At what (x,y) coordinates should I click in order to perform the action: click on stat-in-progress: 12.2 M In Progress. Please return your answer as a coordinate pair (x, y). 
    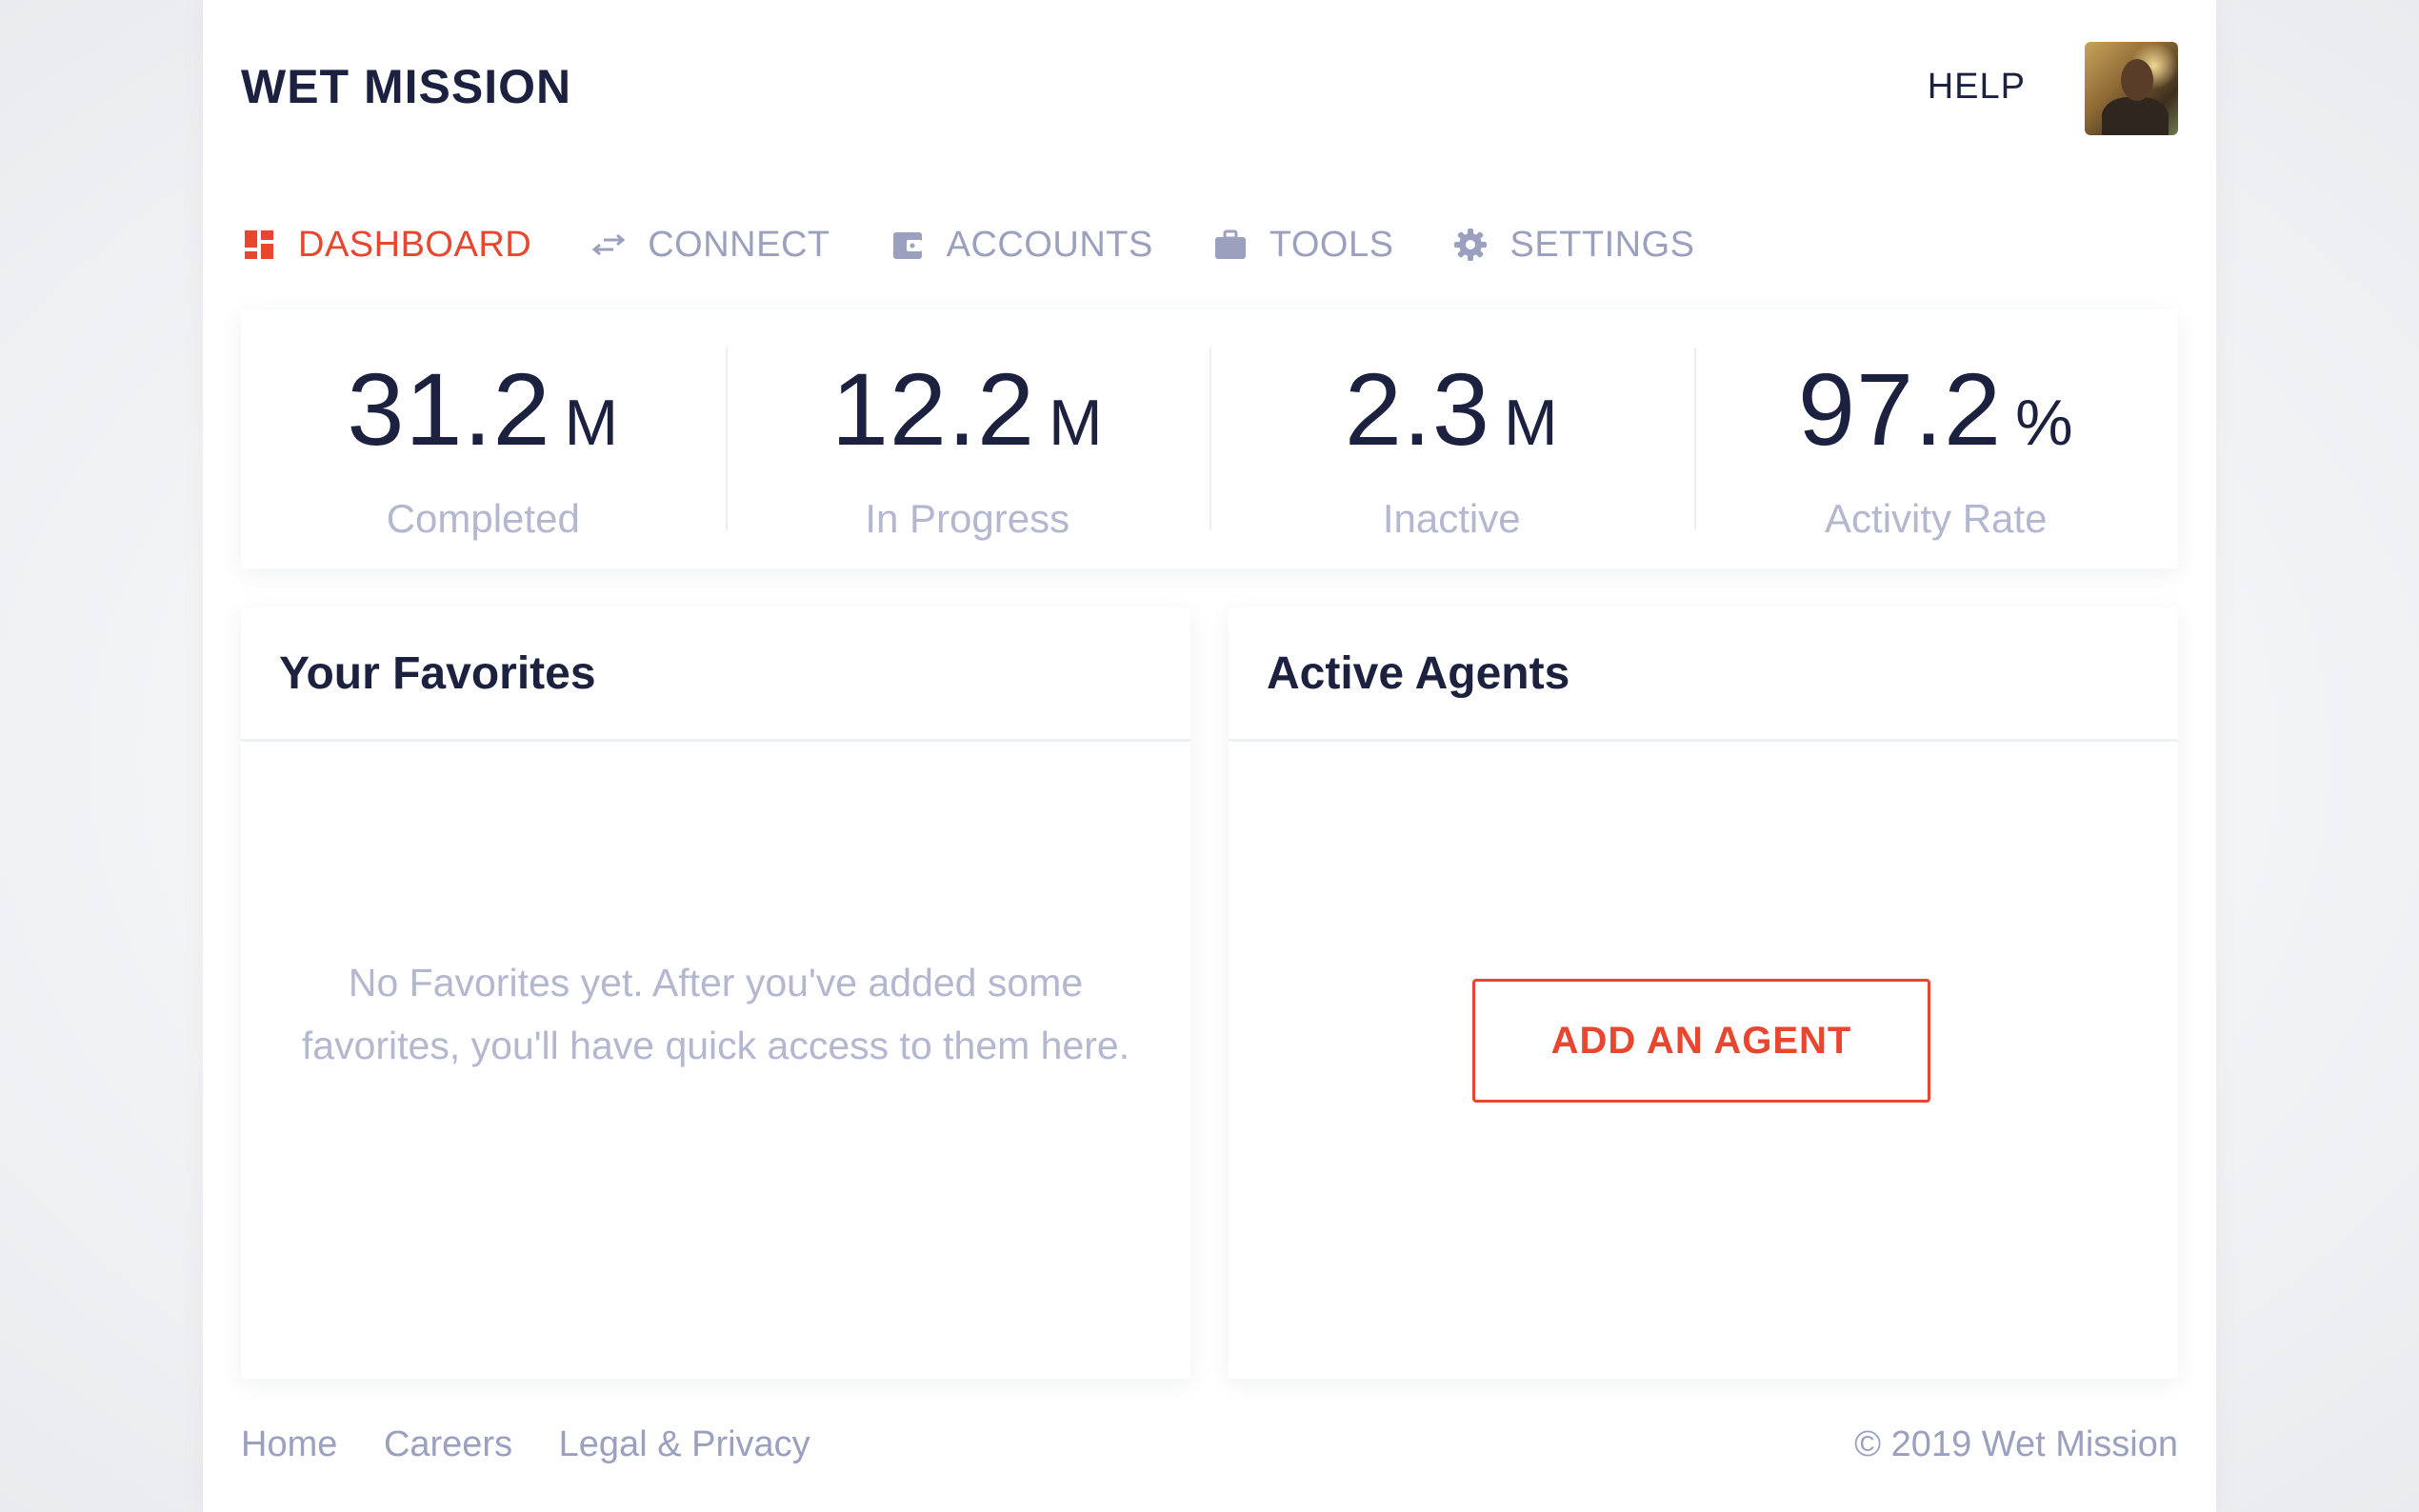
    Looking at the image, I should click on (967, 438).